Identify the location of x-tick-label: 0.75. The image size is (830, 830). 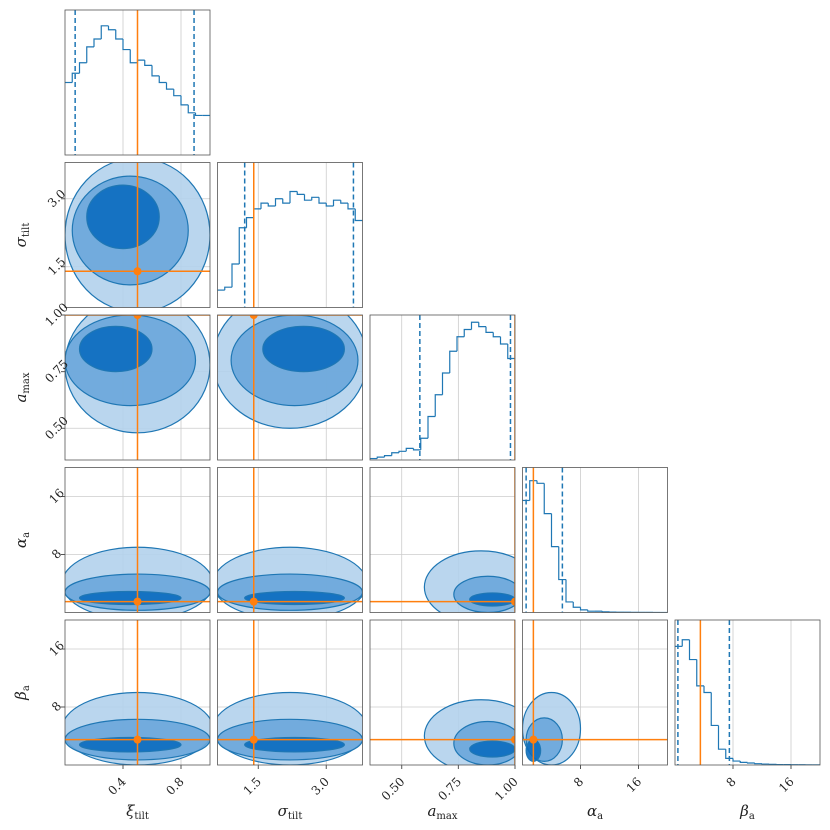
(449, 789).